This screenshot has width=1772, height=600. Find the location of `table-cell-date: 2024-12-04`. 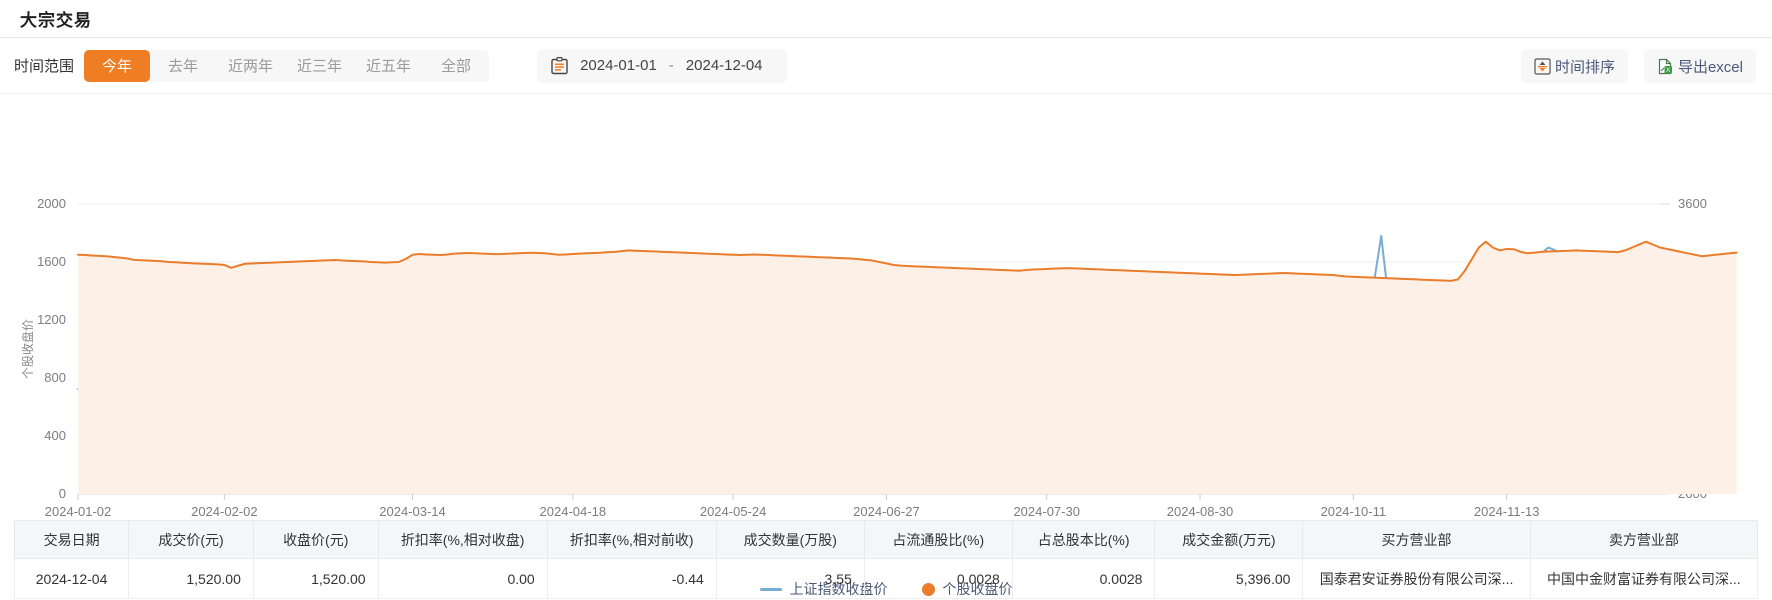

table-cell-date: 2024-12-04 is located at coordinates (71, 578).